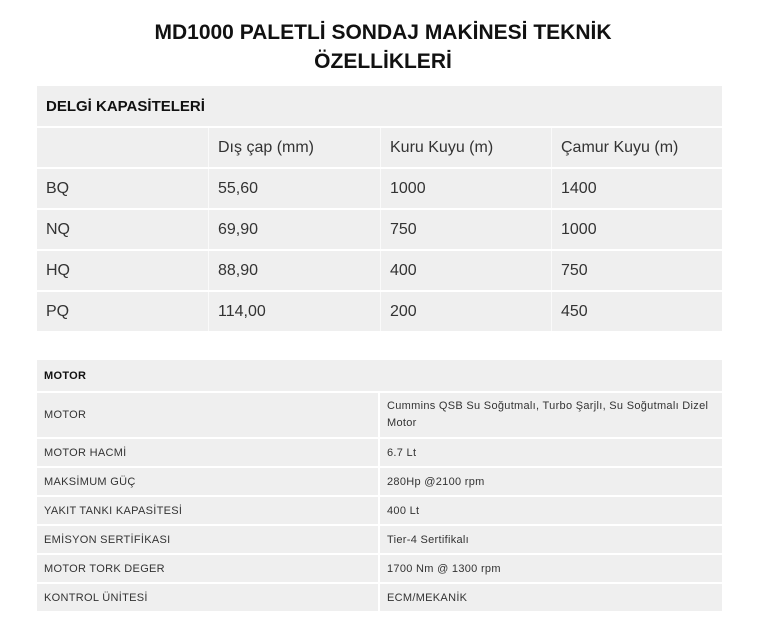 The height and width of the screenshot is (637, 766). I want to click on table-row: MOTOR HACMİ 6.7 Lt, so click(379, 452).